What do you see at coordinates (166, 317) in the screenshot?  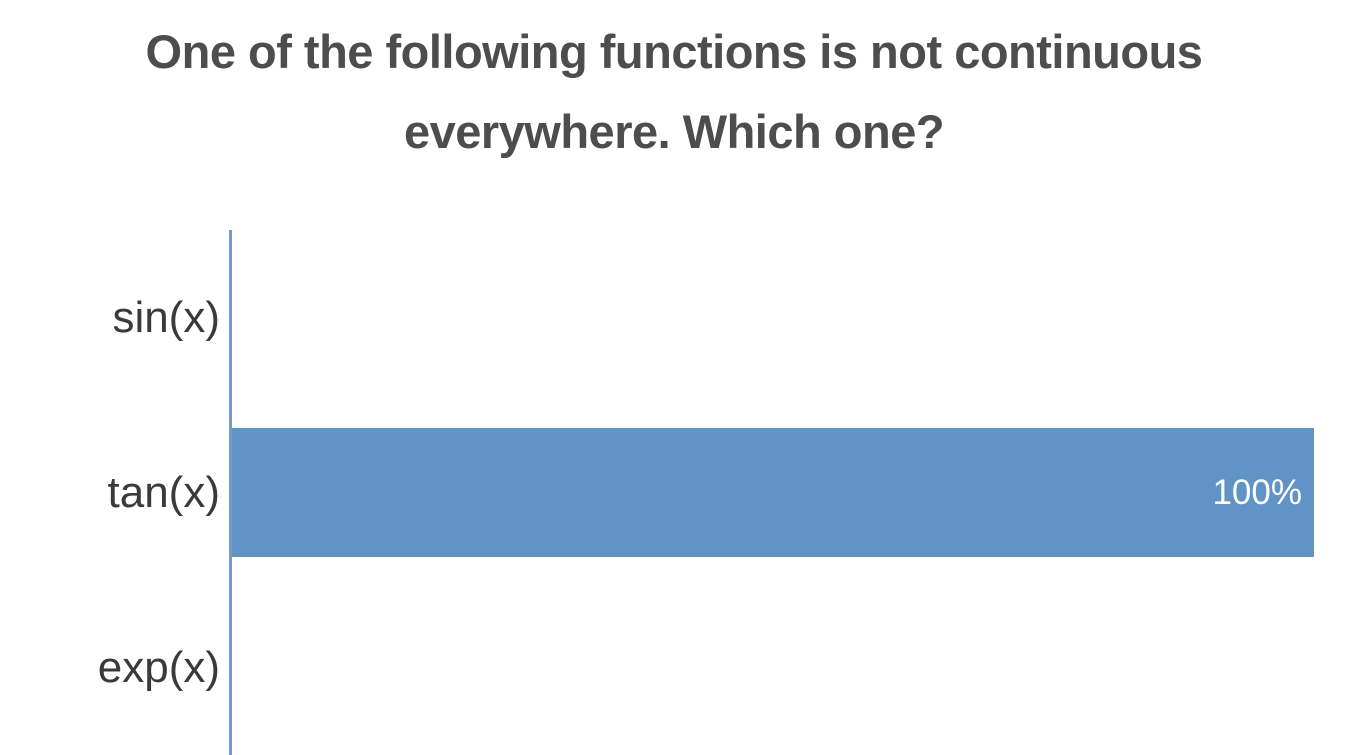 I see `category-label: sin(x)` at bounding box center [166, 317].